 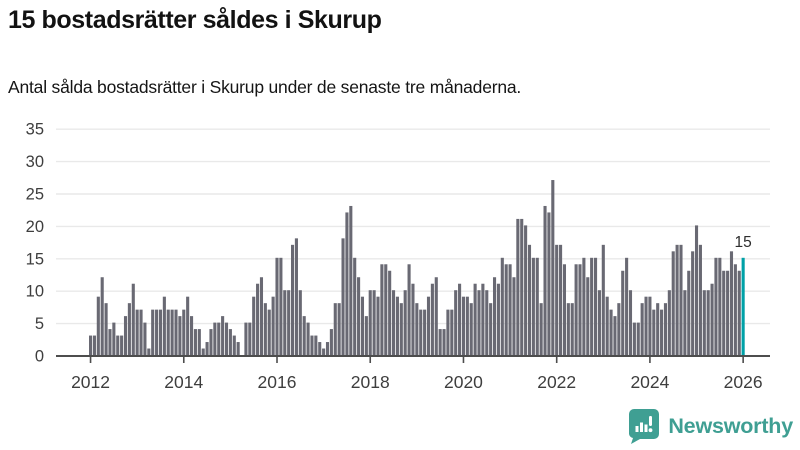 I want to click on y-tick-label: 30, so click(x=35, y=162).